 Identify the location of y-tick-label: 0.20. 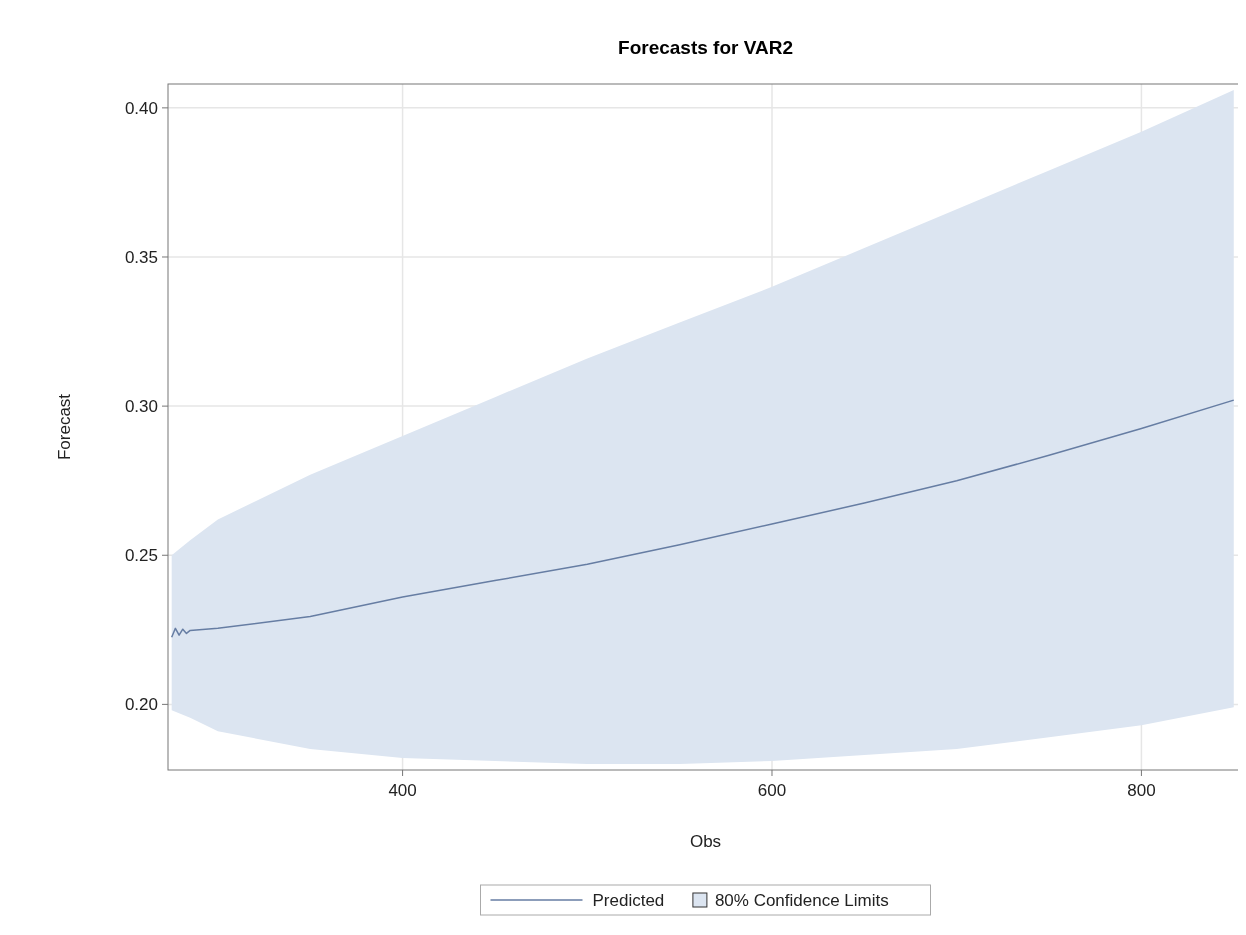
(141, 705).